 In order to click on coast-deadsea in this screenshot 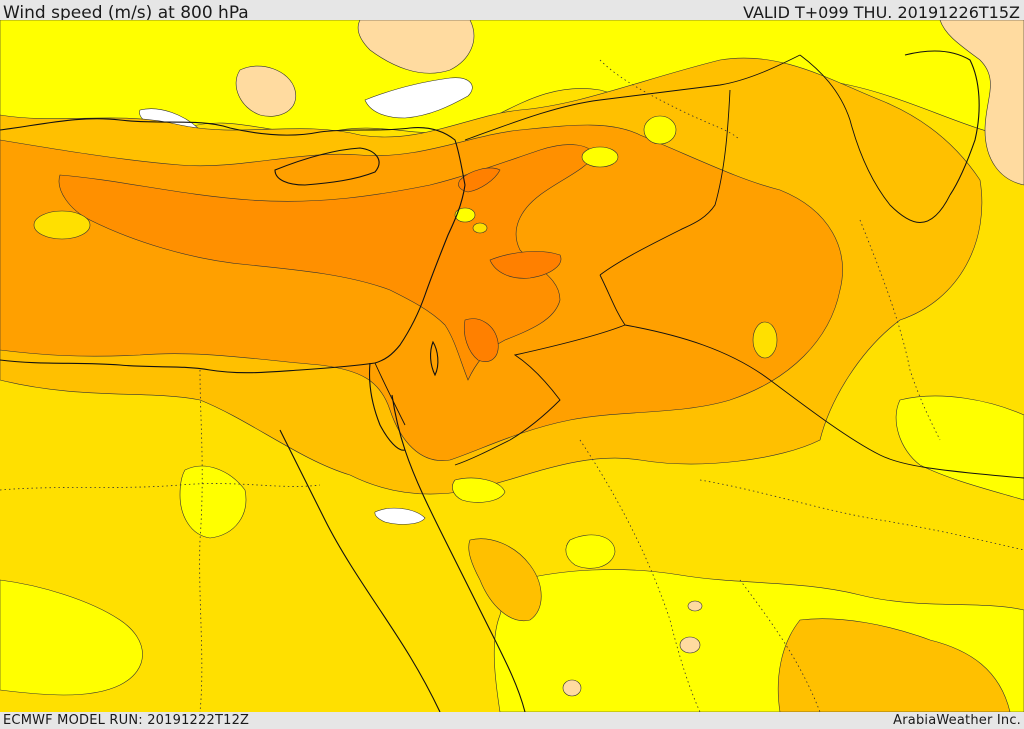, I will do `click(434, 358)`.